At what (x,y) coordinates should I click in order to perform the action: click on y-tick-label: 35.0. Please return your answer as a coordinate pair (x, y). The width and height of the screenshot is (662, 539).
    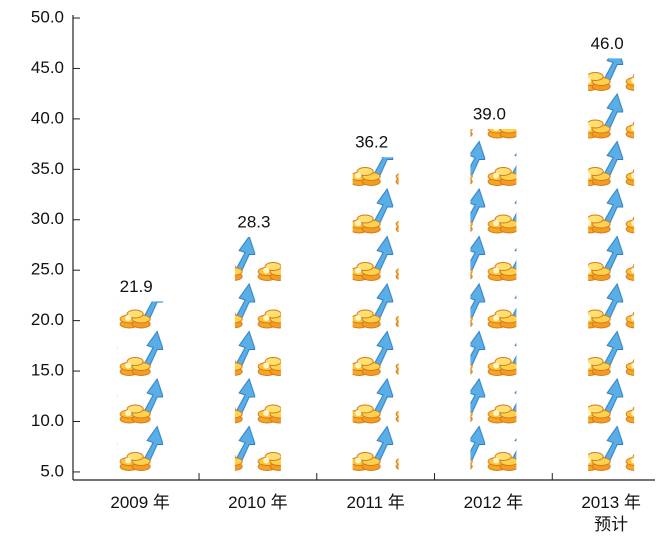
    Looking at the image, I should click on (47, 168).